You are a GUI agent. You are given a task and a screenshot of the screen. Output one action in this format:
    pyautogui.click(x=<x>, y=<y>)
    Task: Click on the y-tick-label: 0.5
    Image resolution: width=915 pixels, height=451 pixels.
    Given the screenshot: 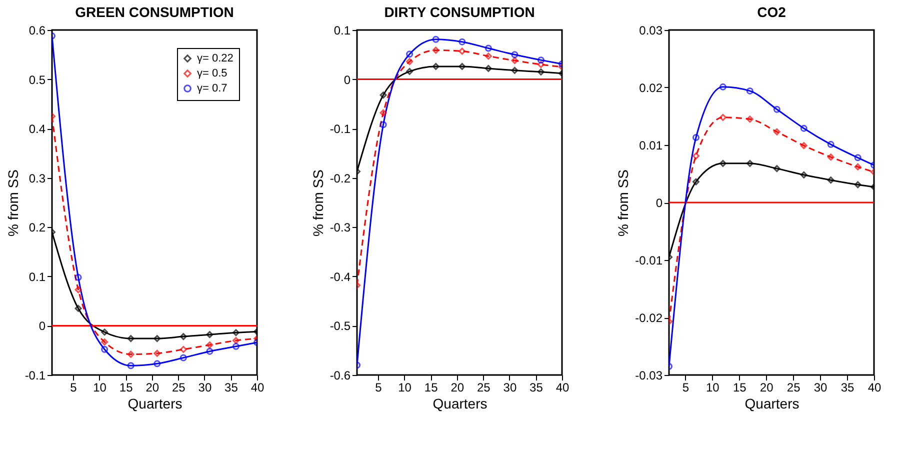 What is the action you would take?
    pyautogui.click(x=37, y=79)
    